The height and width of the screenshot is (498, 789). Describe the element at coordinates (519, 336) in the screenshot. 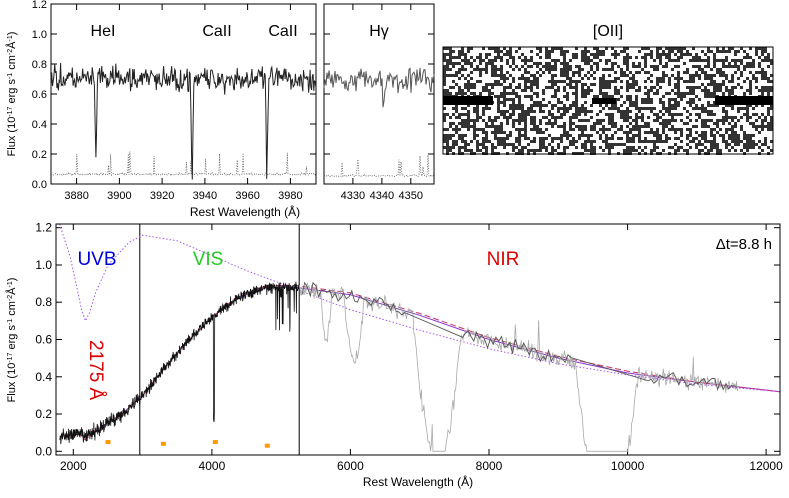

I see `spectrum-nir-binned` at that location.